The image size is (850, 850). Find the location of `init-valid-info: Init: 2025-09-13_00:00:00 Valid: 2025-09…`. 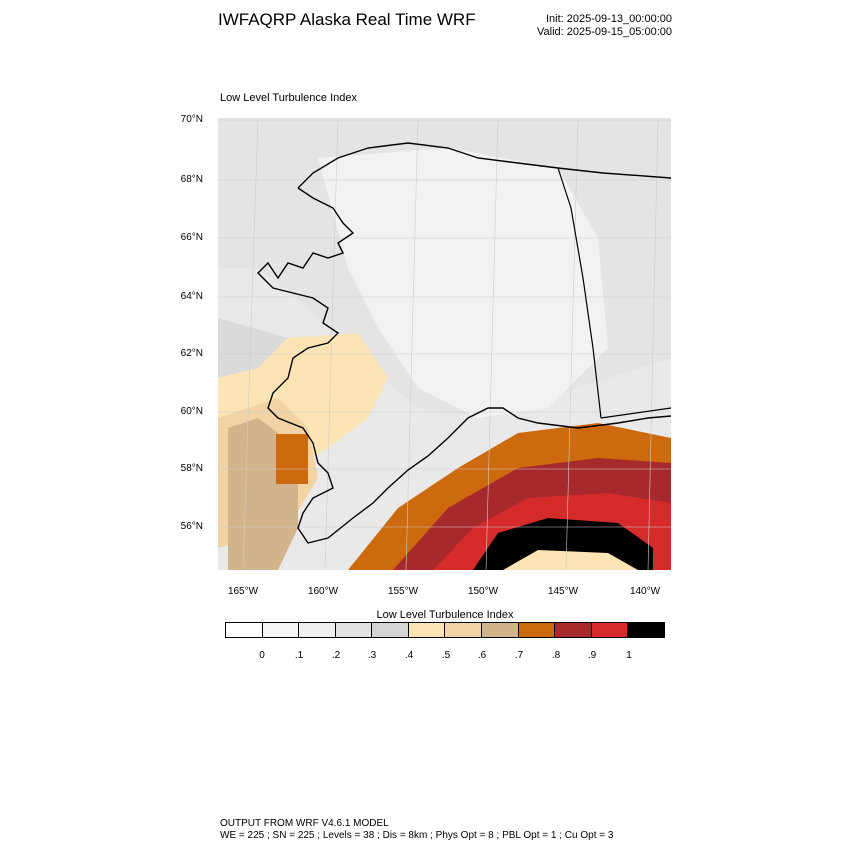

init-valid-info: Init: 2025-09-13_00:00:00 Valid: 2025-09… is located at coordinates (586, 26).